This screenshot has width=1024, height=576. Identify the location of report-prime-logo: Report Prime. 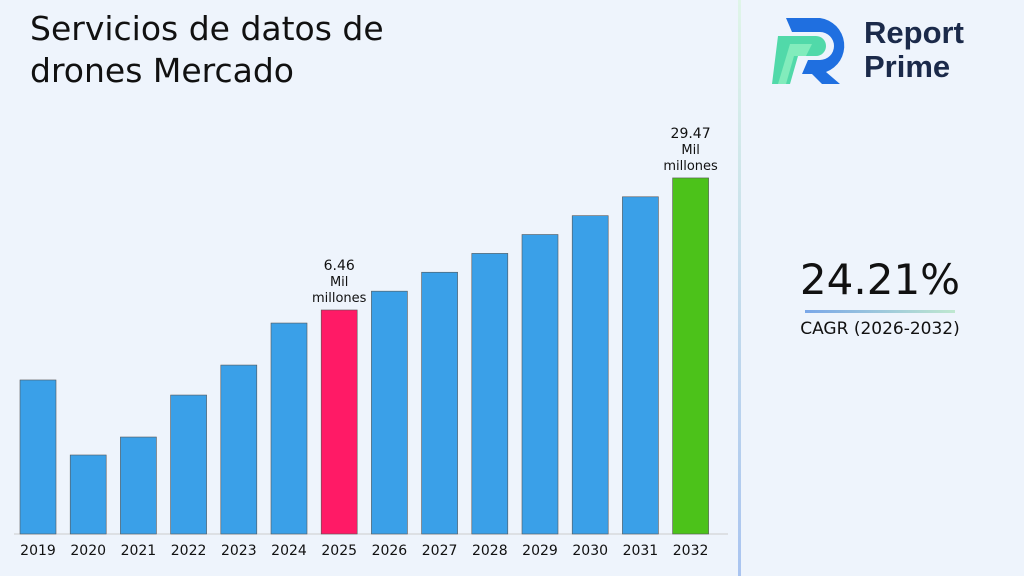
(866, 50).